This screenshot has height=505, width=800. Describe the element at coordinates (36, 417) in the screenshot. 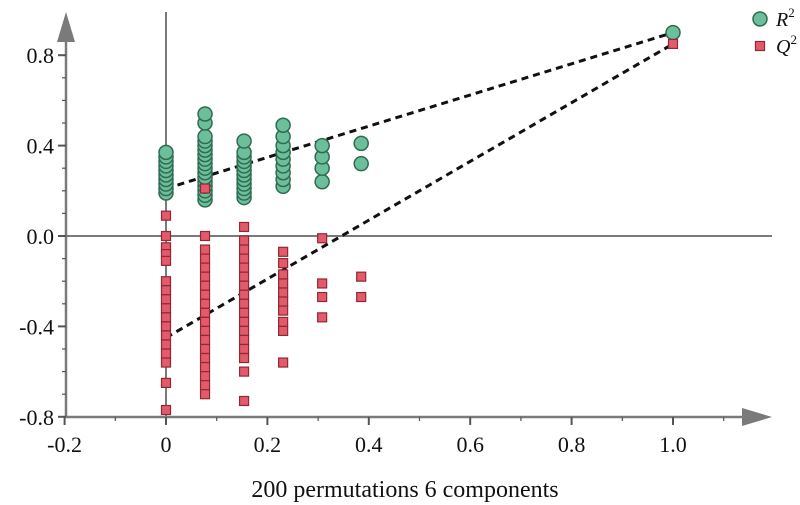

I see `y-tick-label: -0.8` at that location.